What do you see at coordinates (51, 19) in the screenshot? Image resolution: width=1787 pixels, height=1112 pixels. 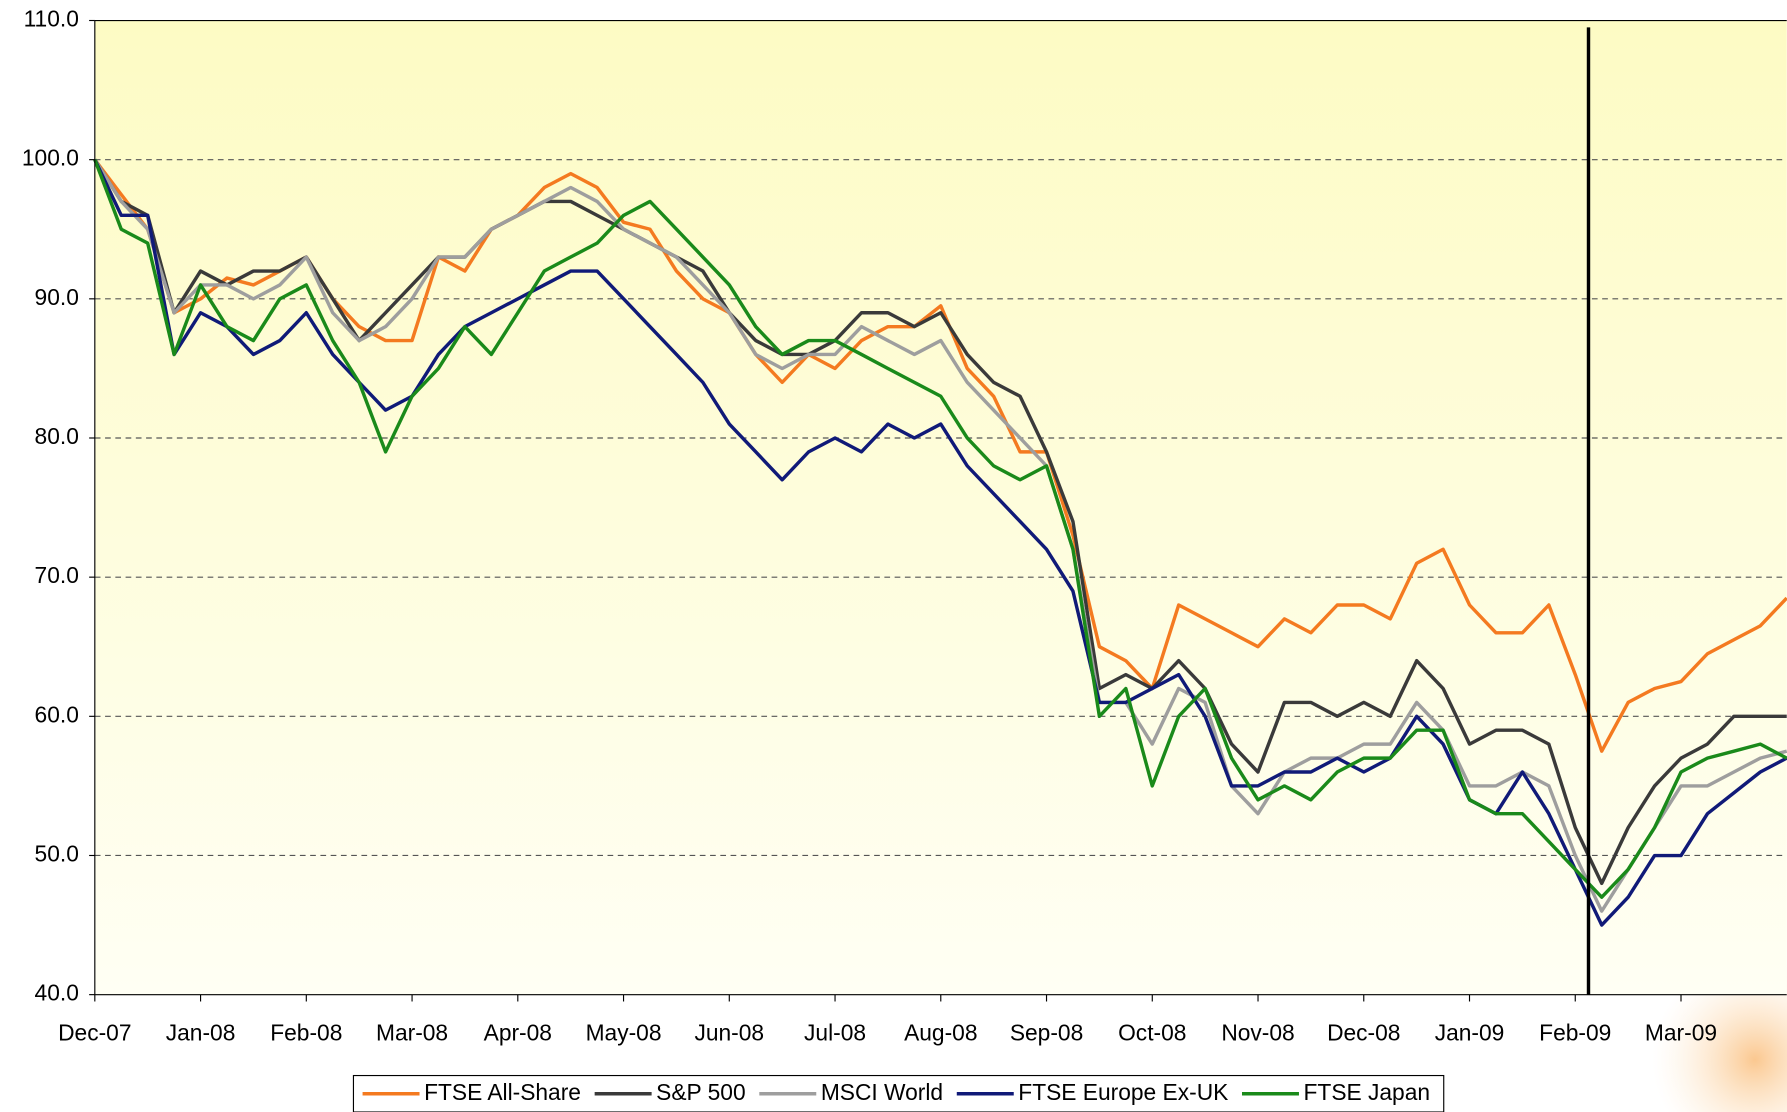 I see `y-tick-label: 110.0` at bounding box center [51, 19].